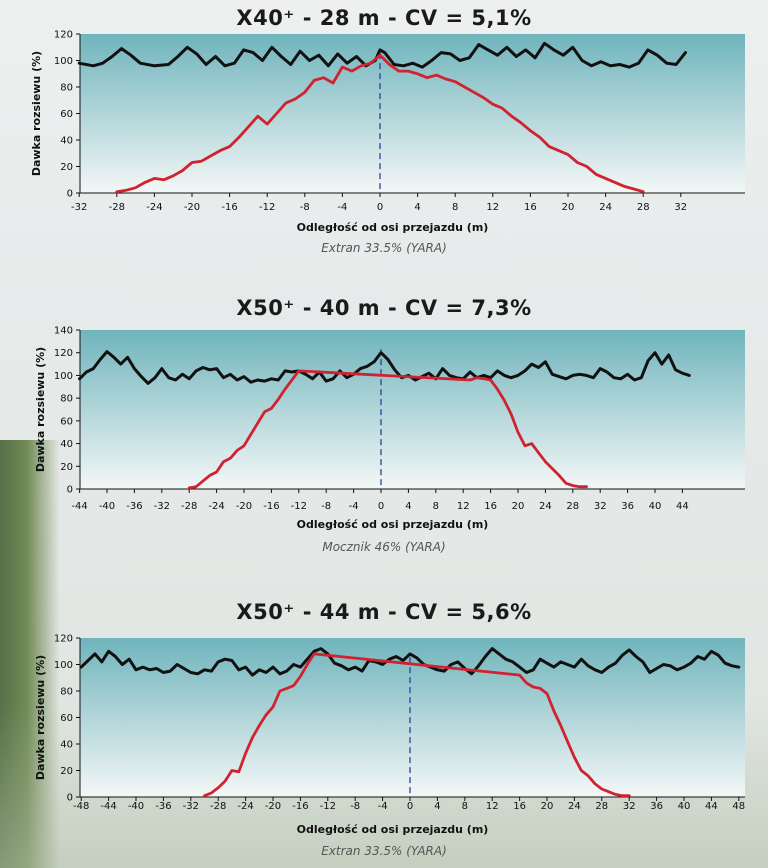 Image resolution: width=768 pixels, height=868 pixels. What do you see at coordinates (108, 806) in the screenshot?
I see `x-tick-label: -44` at bounding box center [108, 806].